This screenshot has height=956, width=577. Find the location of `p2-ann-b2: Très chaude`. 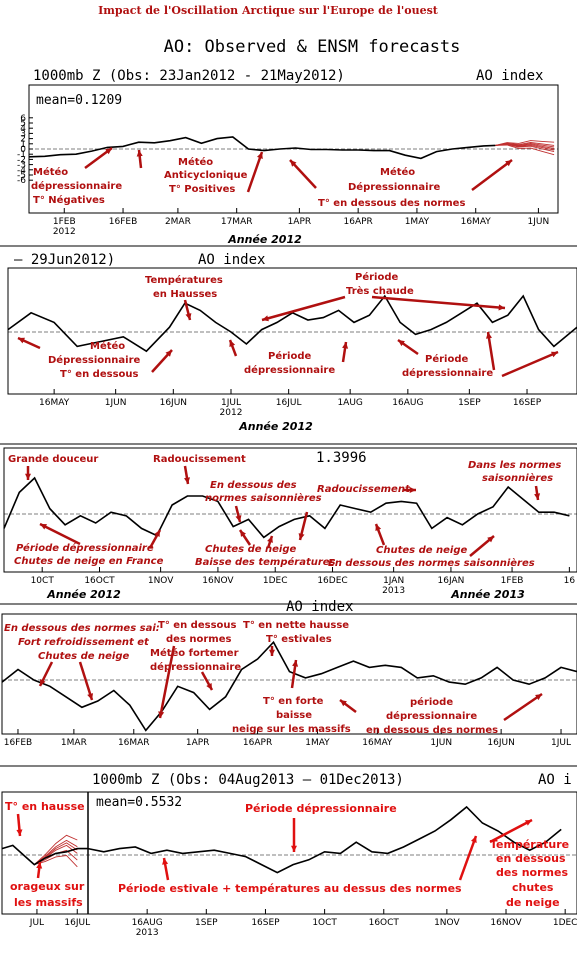

p2-ann-b2: Très chaude is located at coordinates (380, 291).